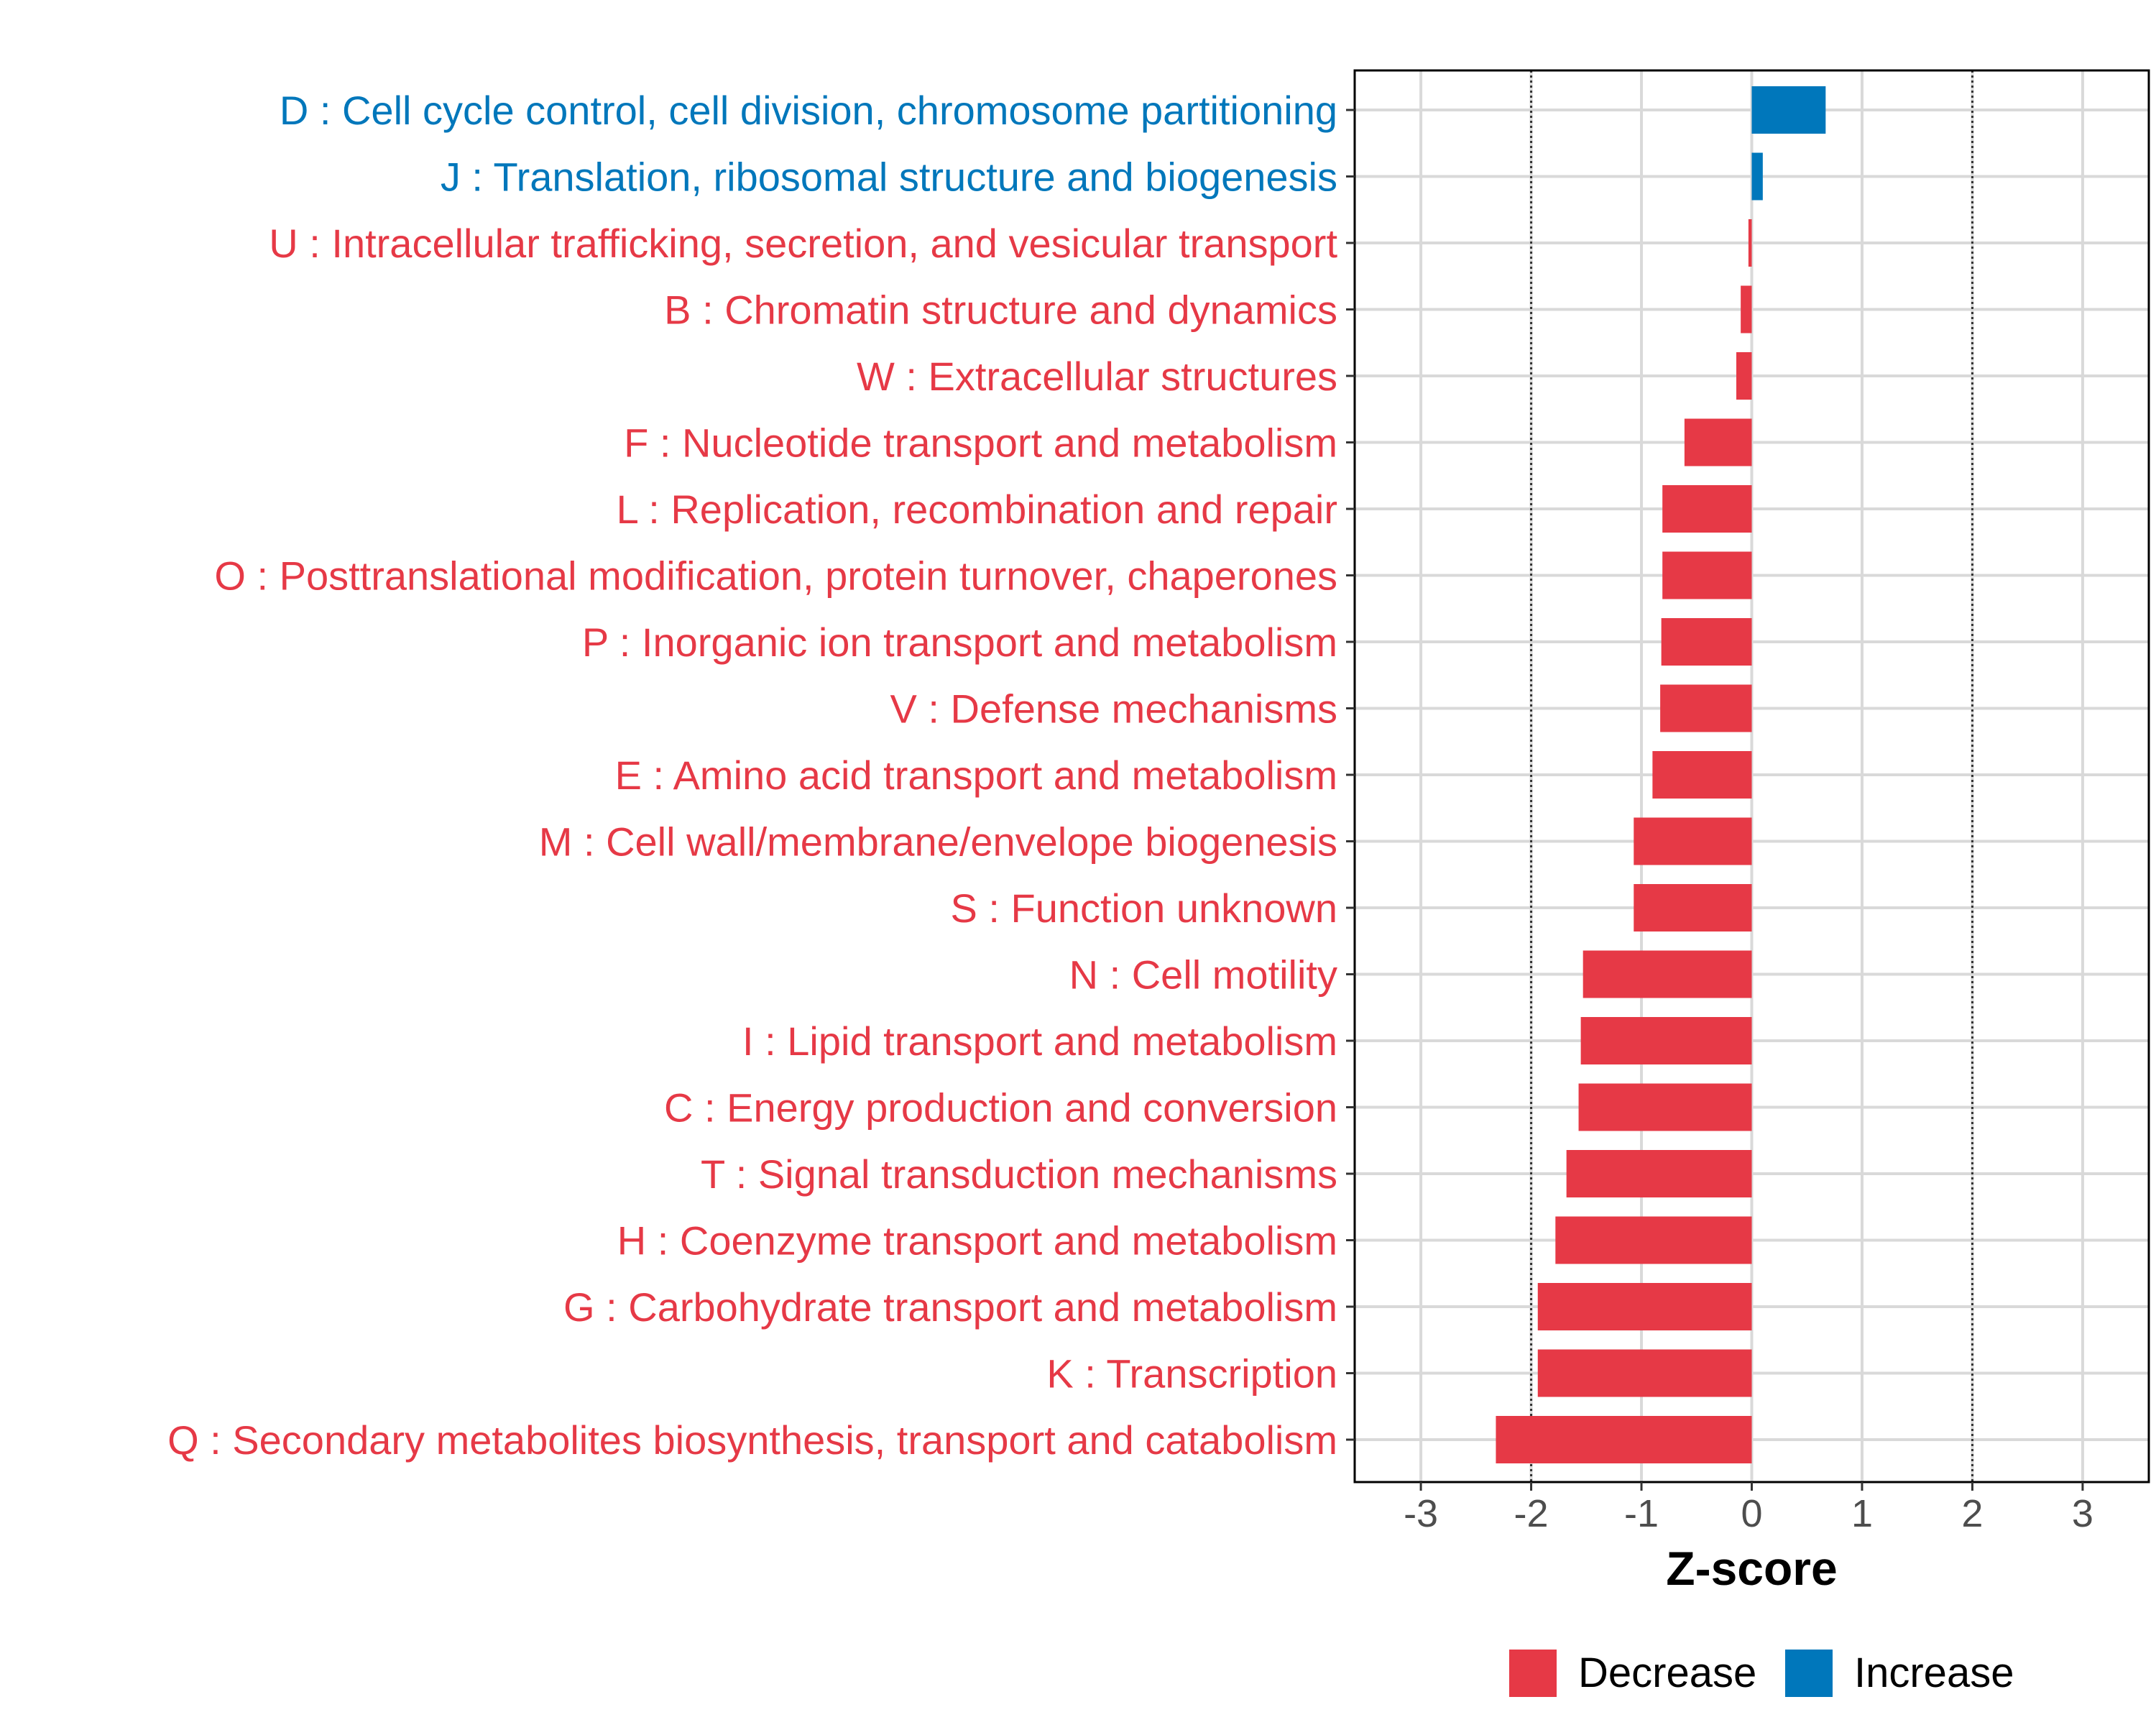 The height and width of the screenshot is (1725, 2156). I want to click on x-tick-label: -3, so click(1421, 1513).